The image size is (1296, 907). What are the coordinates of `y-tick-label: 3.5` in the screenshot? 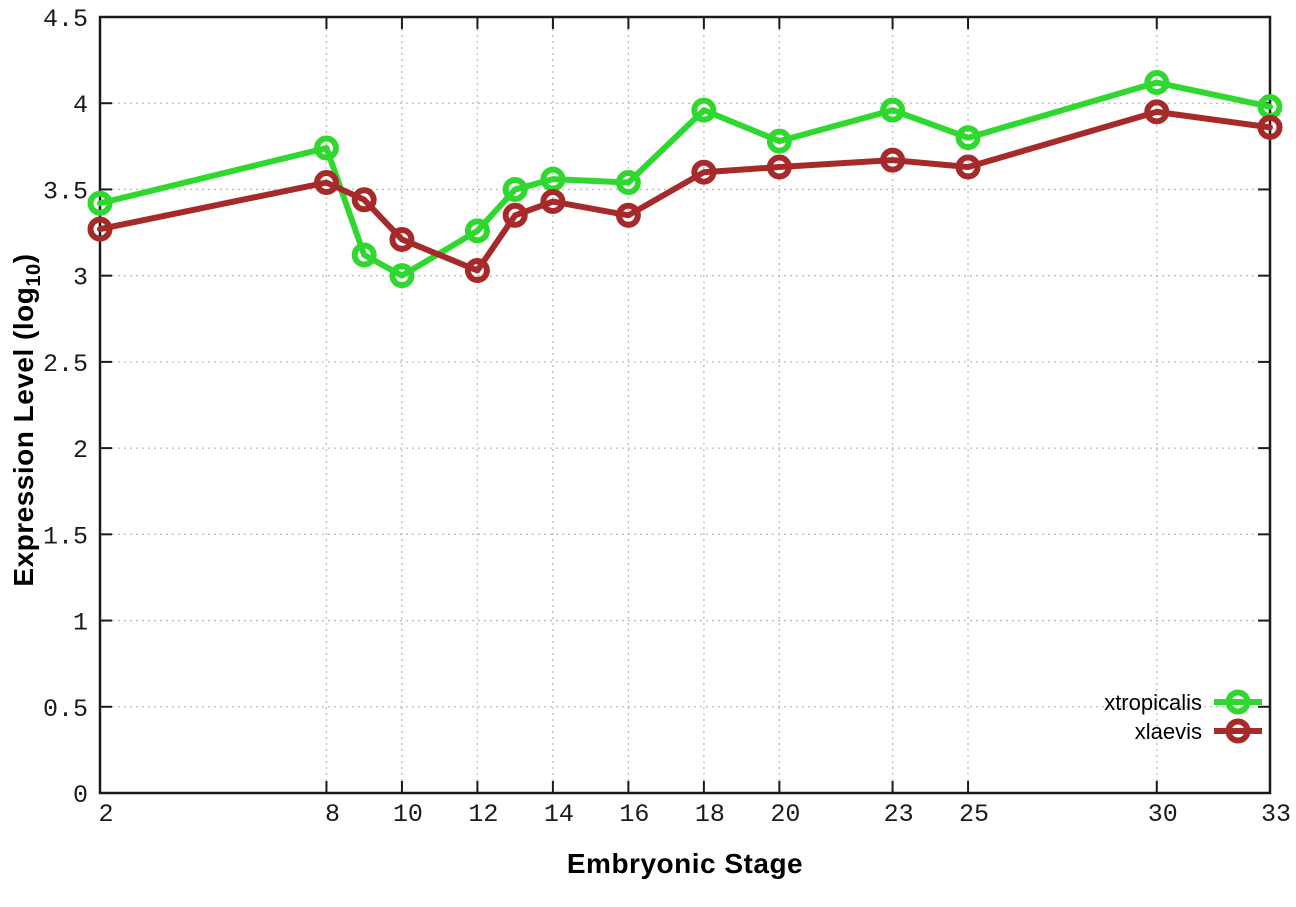 It's located at (65, 191).